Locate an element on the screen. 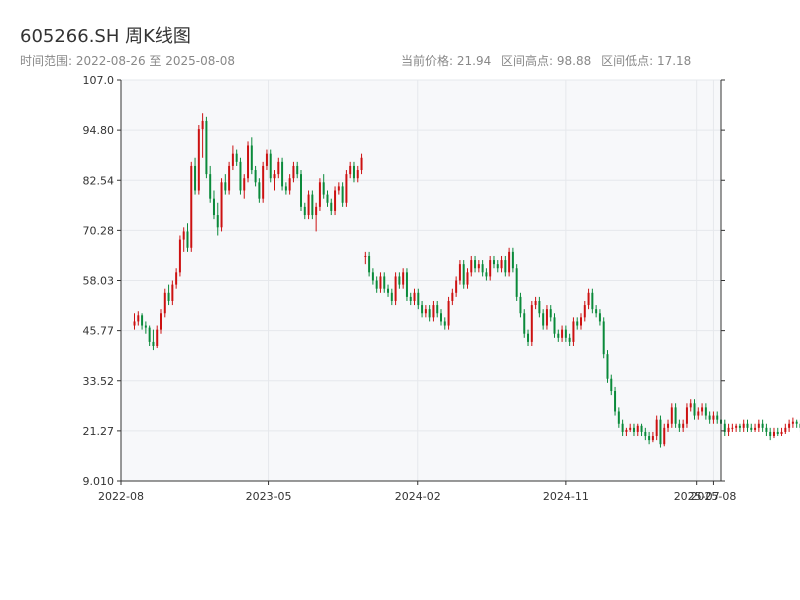 The image size is (800, 600). y-tick-label: 82.54 is located at coordinates (99, 180).